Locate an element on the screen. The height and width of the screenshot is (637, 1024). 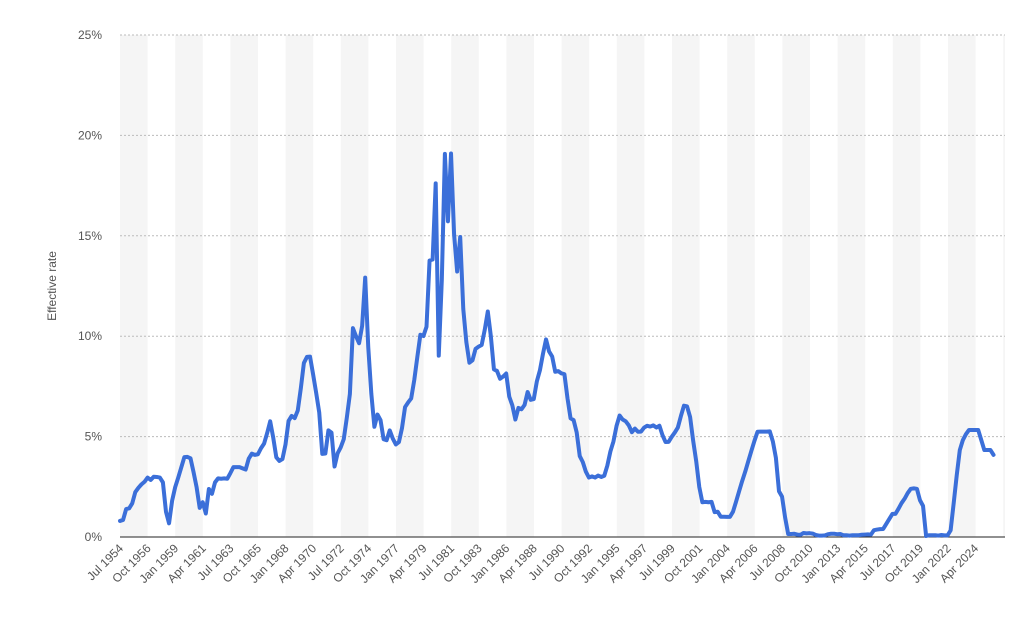
y-tick-label: 10% is located at coordinates (90, 336).